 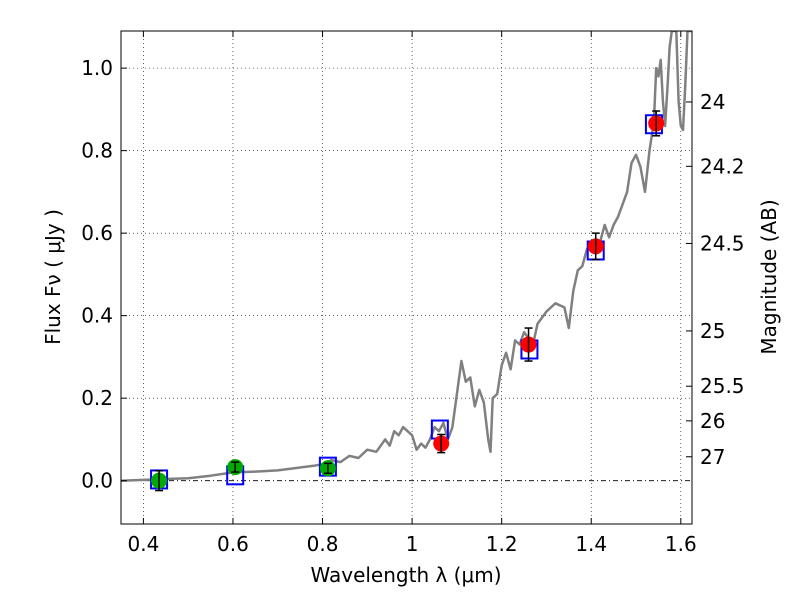 What do you see at coordinates (722, 166) in the screenshot?
I see `y2-tick-label: 24.2` at bounding box center [722, 166].